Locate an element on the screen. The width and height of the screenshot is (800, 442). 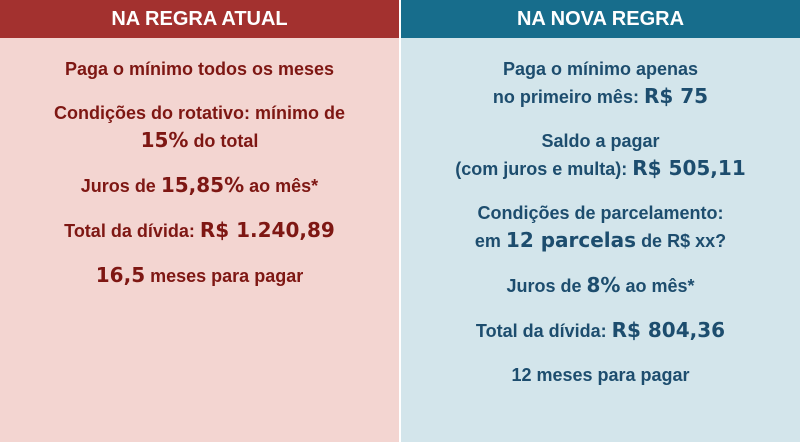
column-header: NA NOVA REGRA is located at coordinates (600, 19).